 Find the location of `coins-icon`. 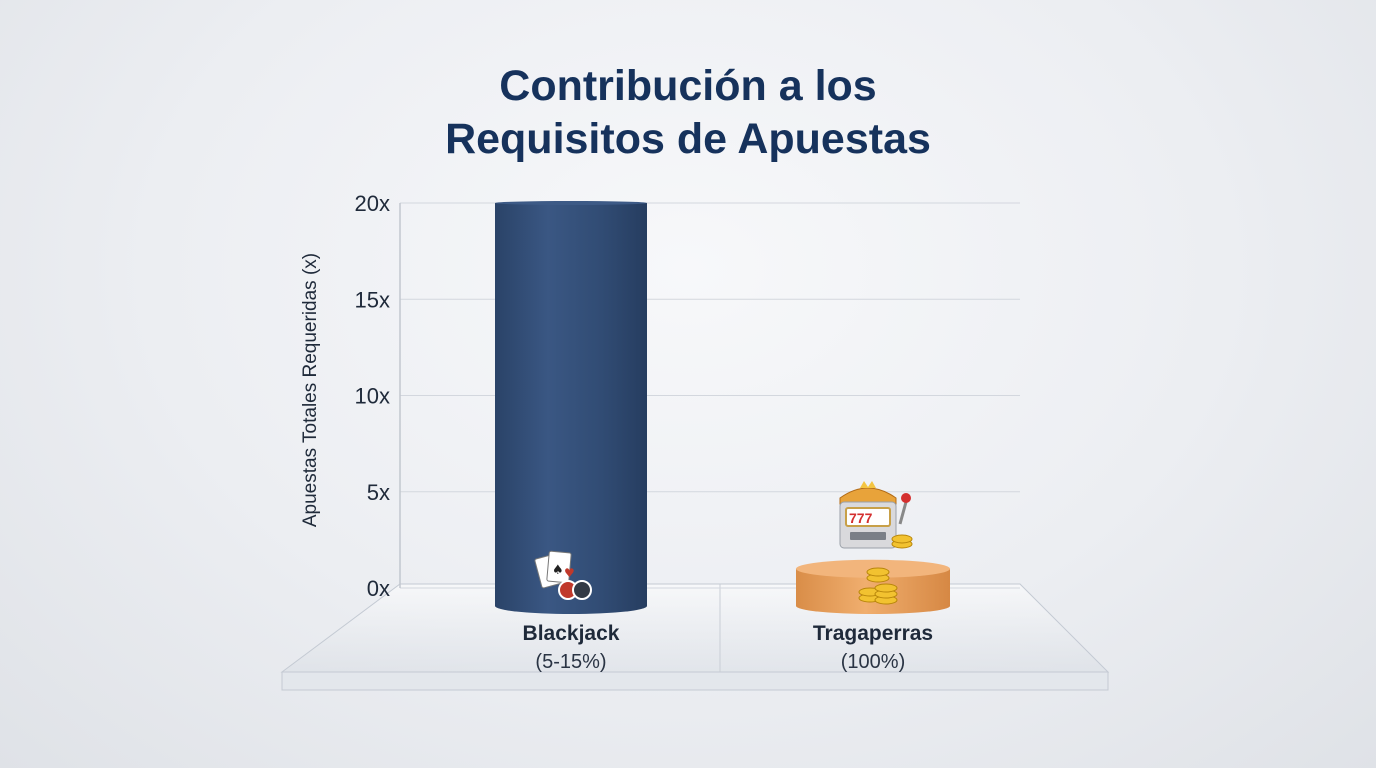

coins-icon is located at coordinates (878, 586).